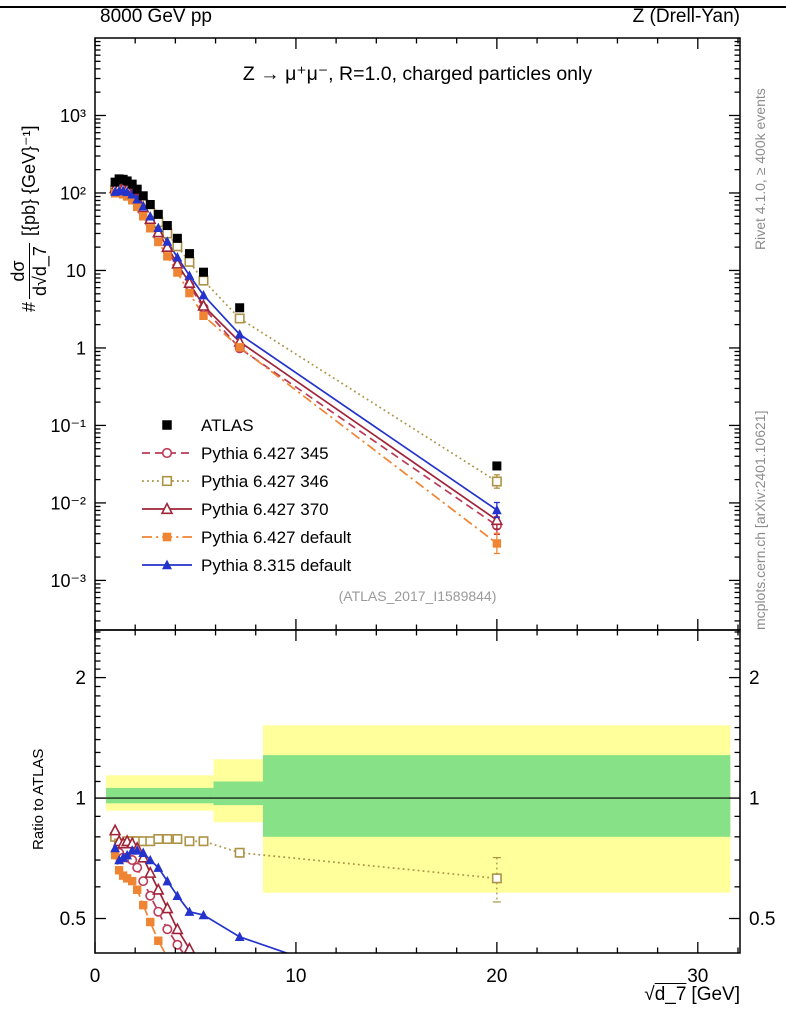 The height and width of the screenshot is (1024, 786). What do you see at coordinates (754, 799) in the screenshot?
I see `ratio-tick-label-right: 1` at bounding box center [754, 799].